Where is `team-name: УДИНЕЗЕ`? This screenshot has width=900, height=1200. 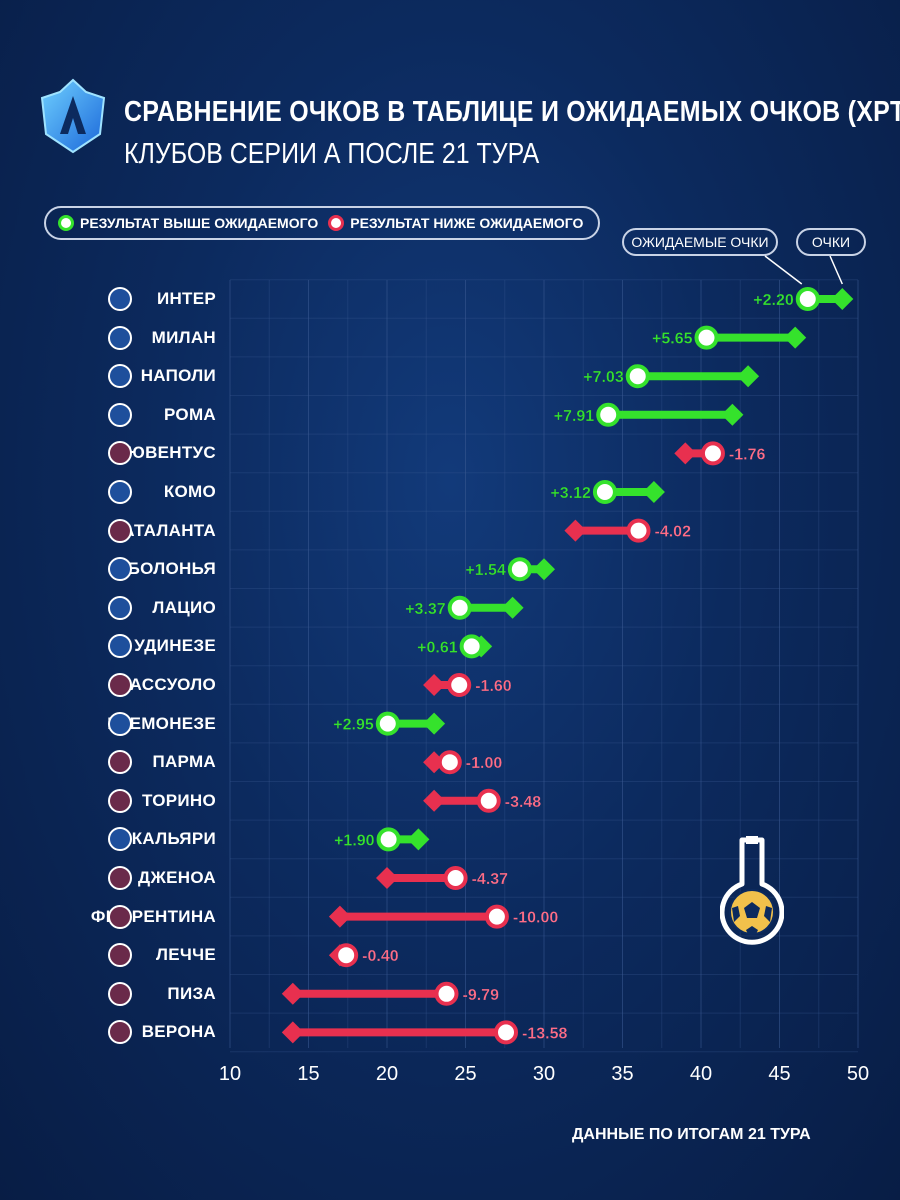
team-name: УДИНЕЗЕ is located at coordinates (175, 646).